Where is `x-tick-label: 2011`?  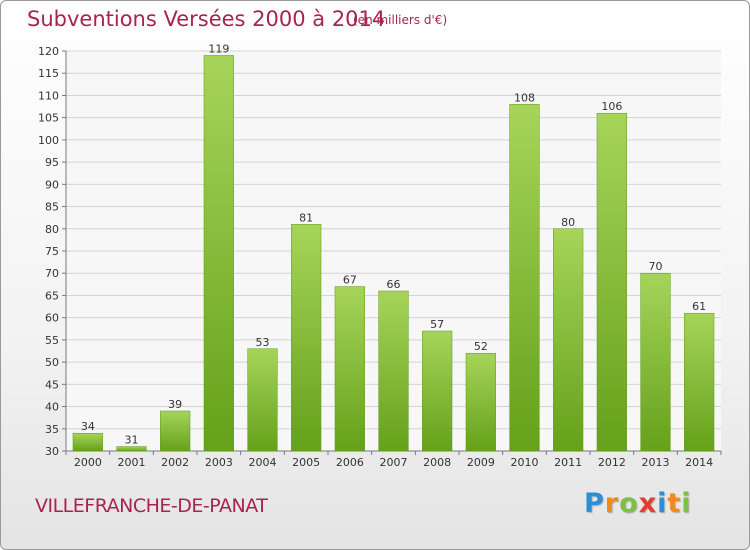
x-tick-label: 2011 is located at coordinates (568, 462).